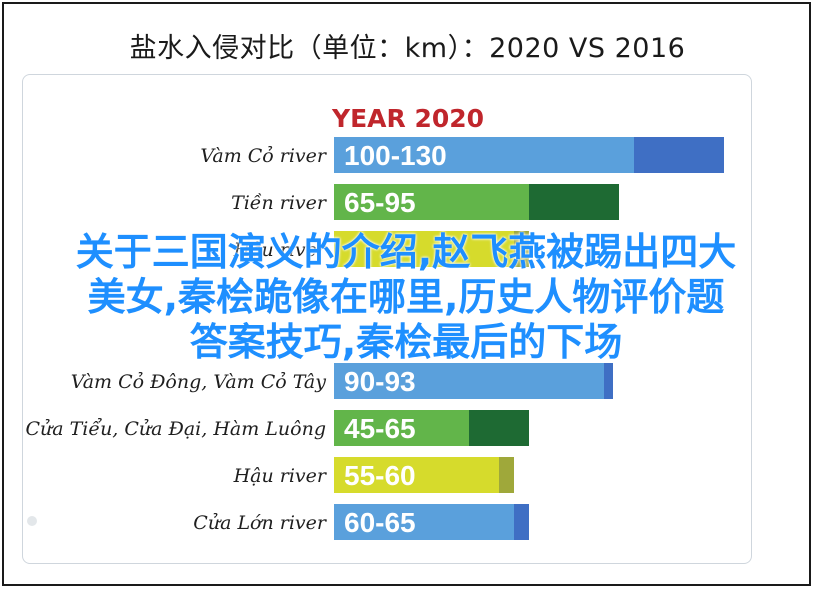  I want to click on bar-row: Tiền river 65-95, so click(425, 202).